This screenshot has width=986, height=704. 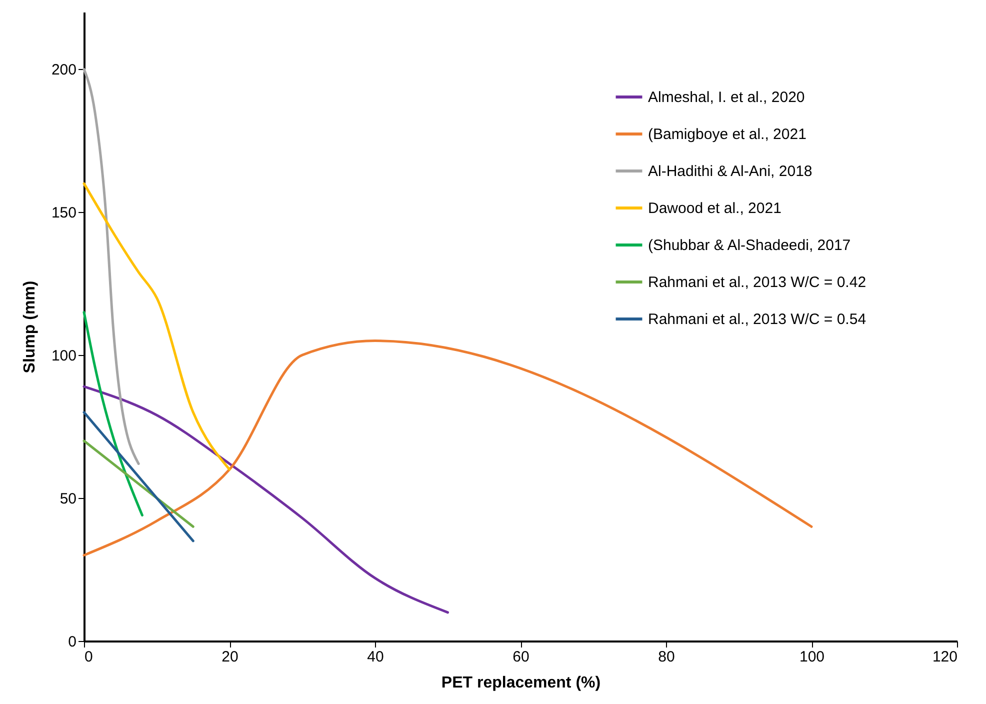 What do you see at coordinates (88, 657) in the screenshot?
I see `x-tick-label: 0` at bounding box center [88, 657].